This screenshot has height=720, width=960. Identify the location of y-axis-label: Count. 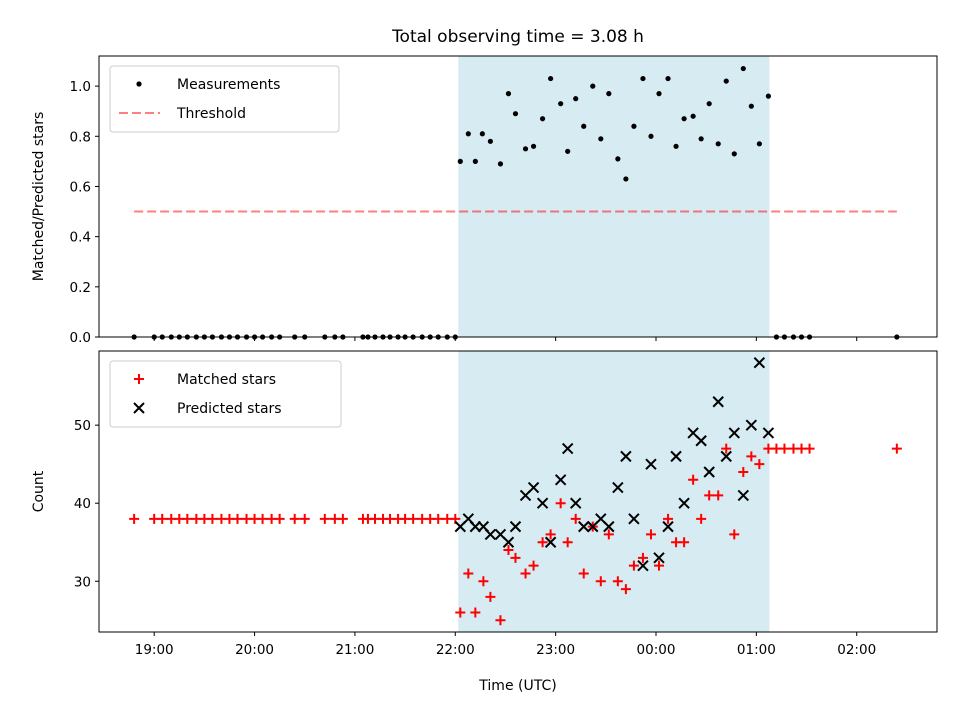
(39, 491).